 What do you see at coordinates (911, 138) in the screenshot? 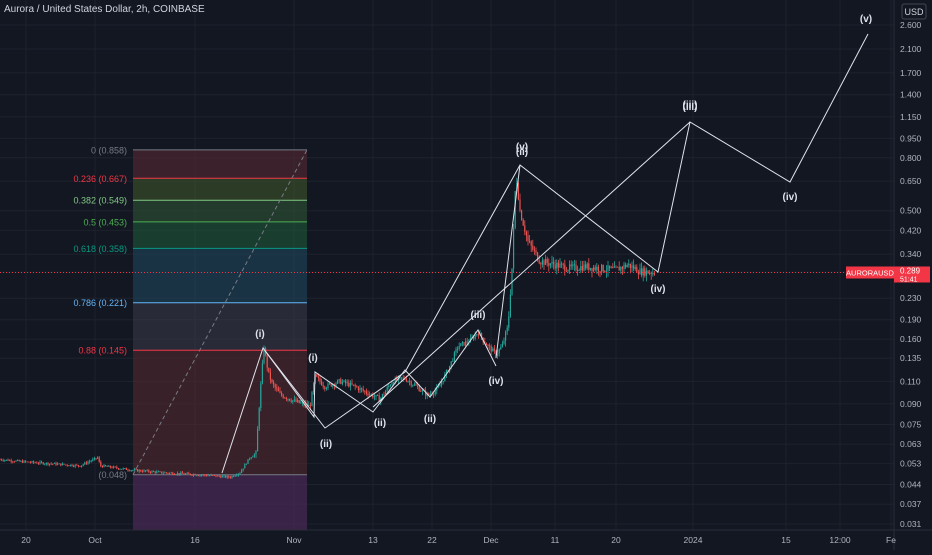
I see `price-tick-label: 0.950` at bounding box center [911, 138].